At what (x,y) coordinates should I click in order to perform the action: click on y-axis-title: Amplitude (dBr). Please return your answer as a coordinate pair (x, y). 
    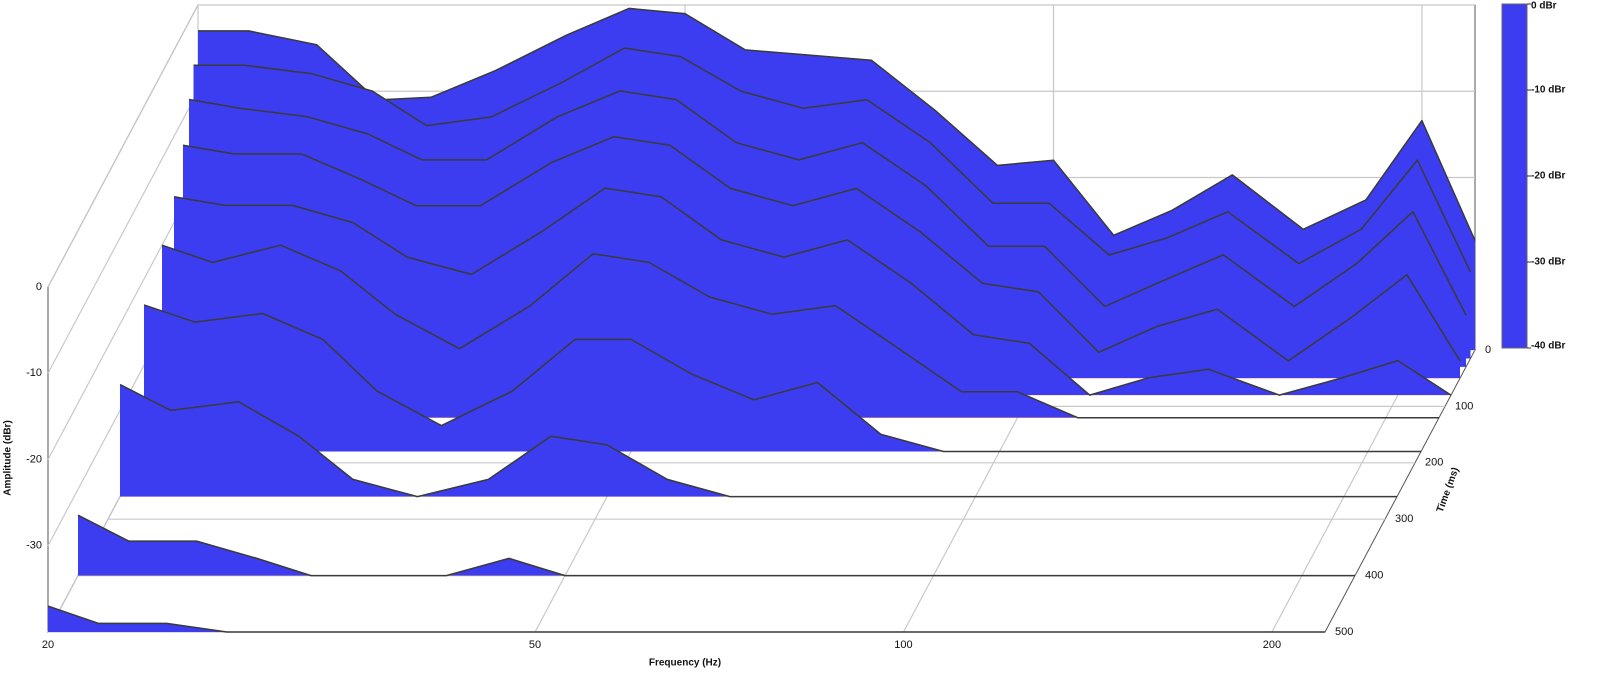
    Looking at the image, I should click on (8, 458).